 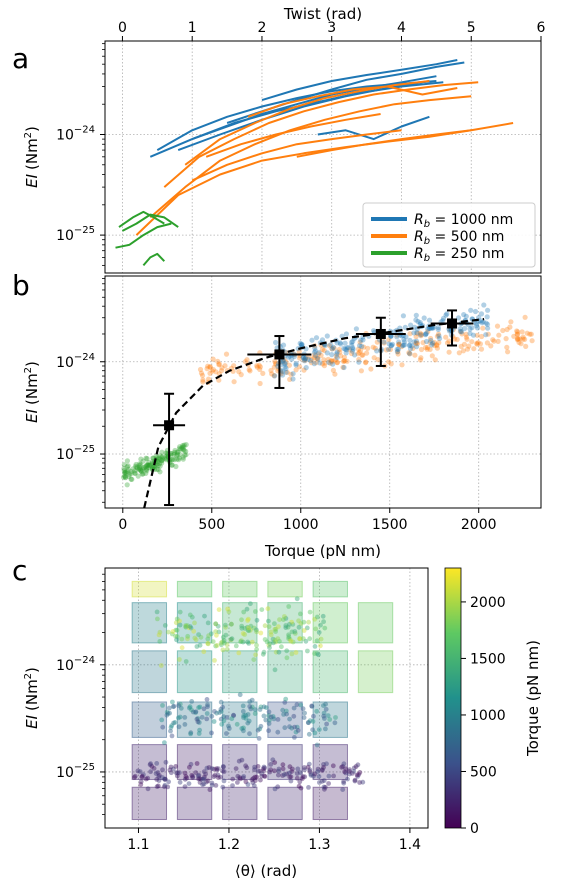 I want to click on panel-b-ylabel-sup: 2, so click(x=28, y=370).